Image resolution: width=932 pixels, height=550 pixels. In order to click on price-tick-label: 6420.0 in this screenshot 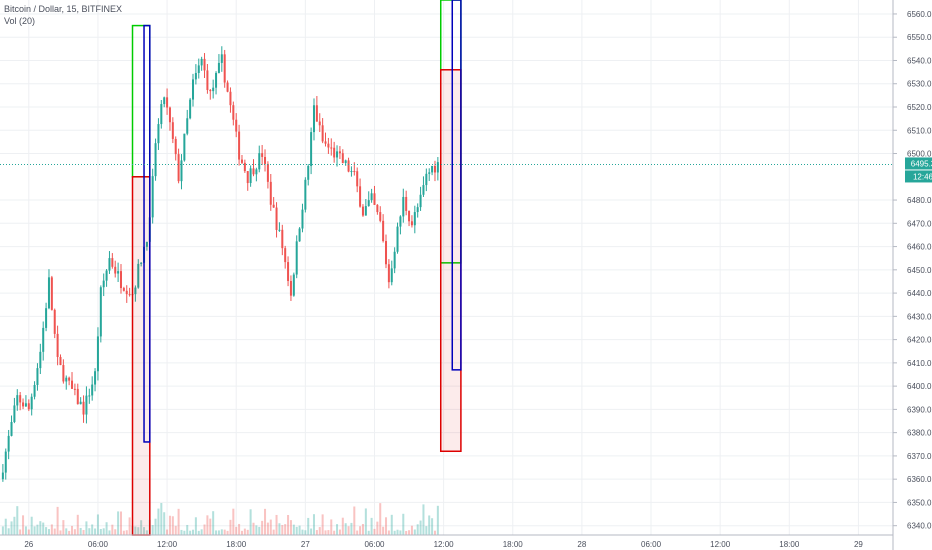, I will do `click(919, 340)`.